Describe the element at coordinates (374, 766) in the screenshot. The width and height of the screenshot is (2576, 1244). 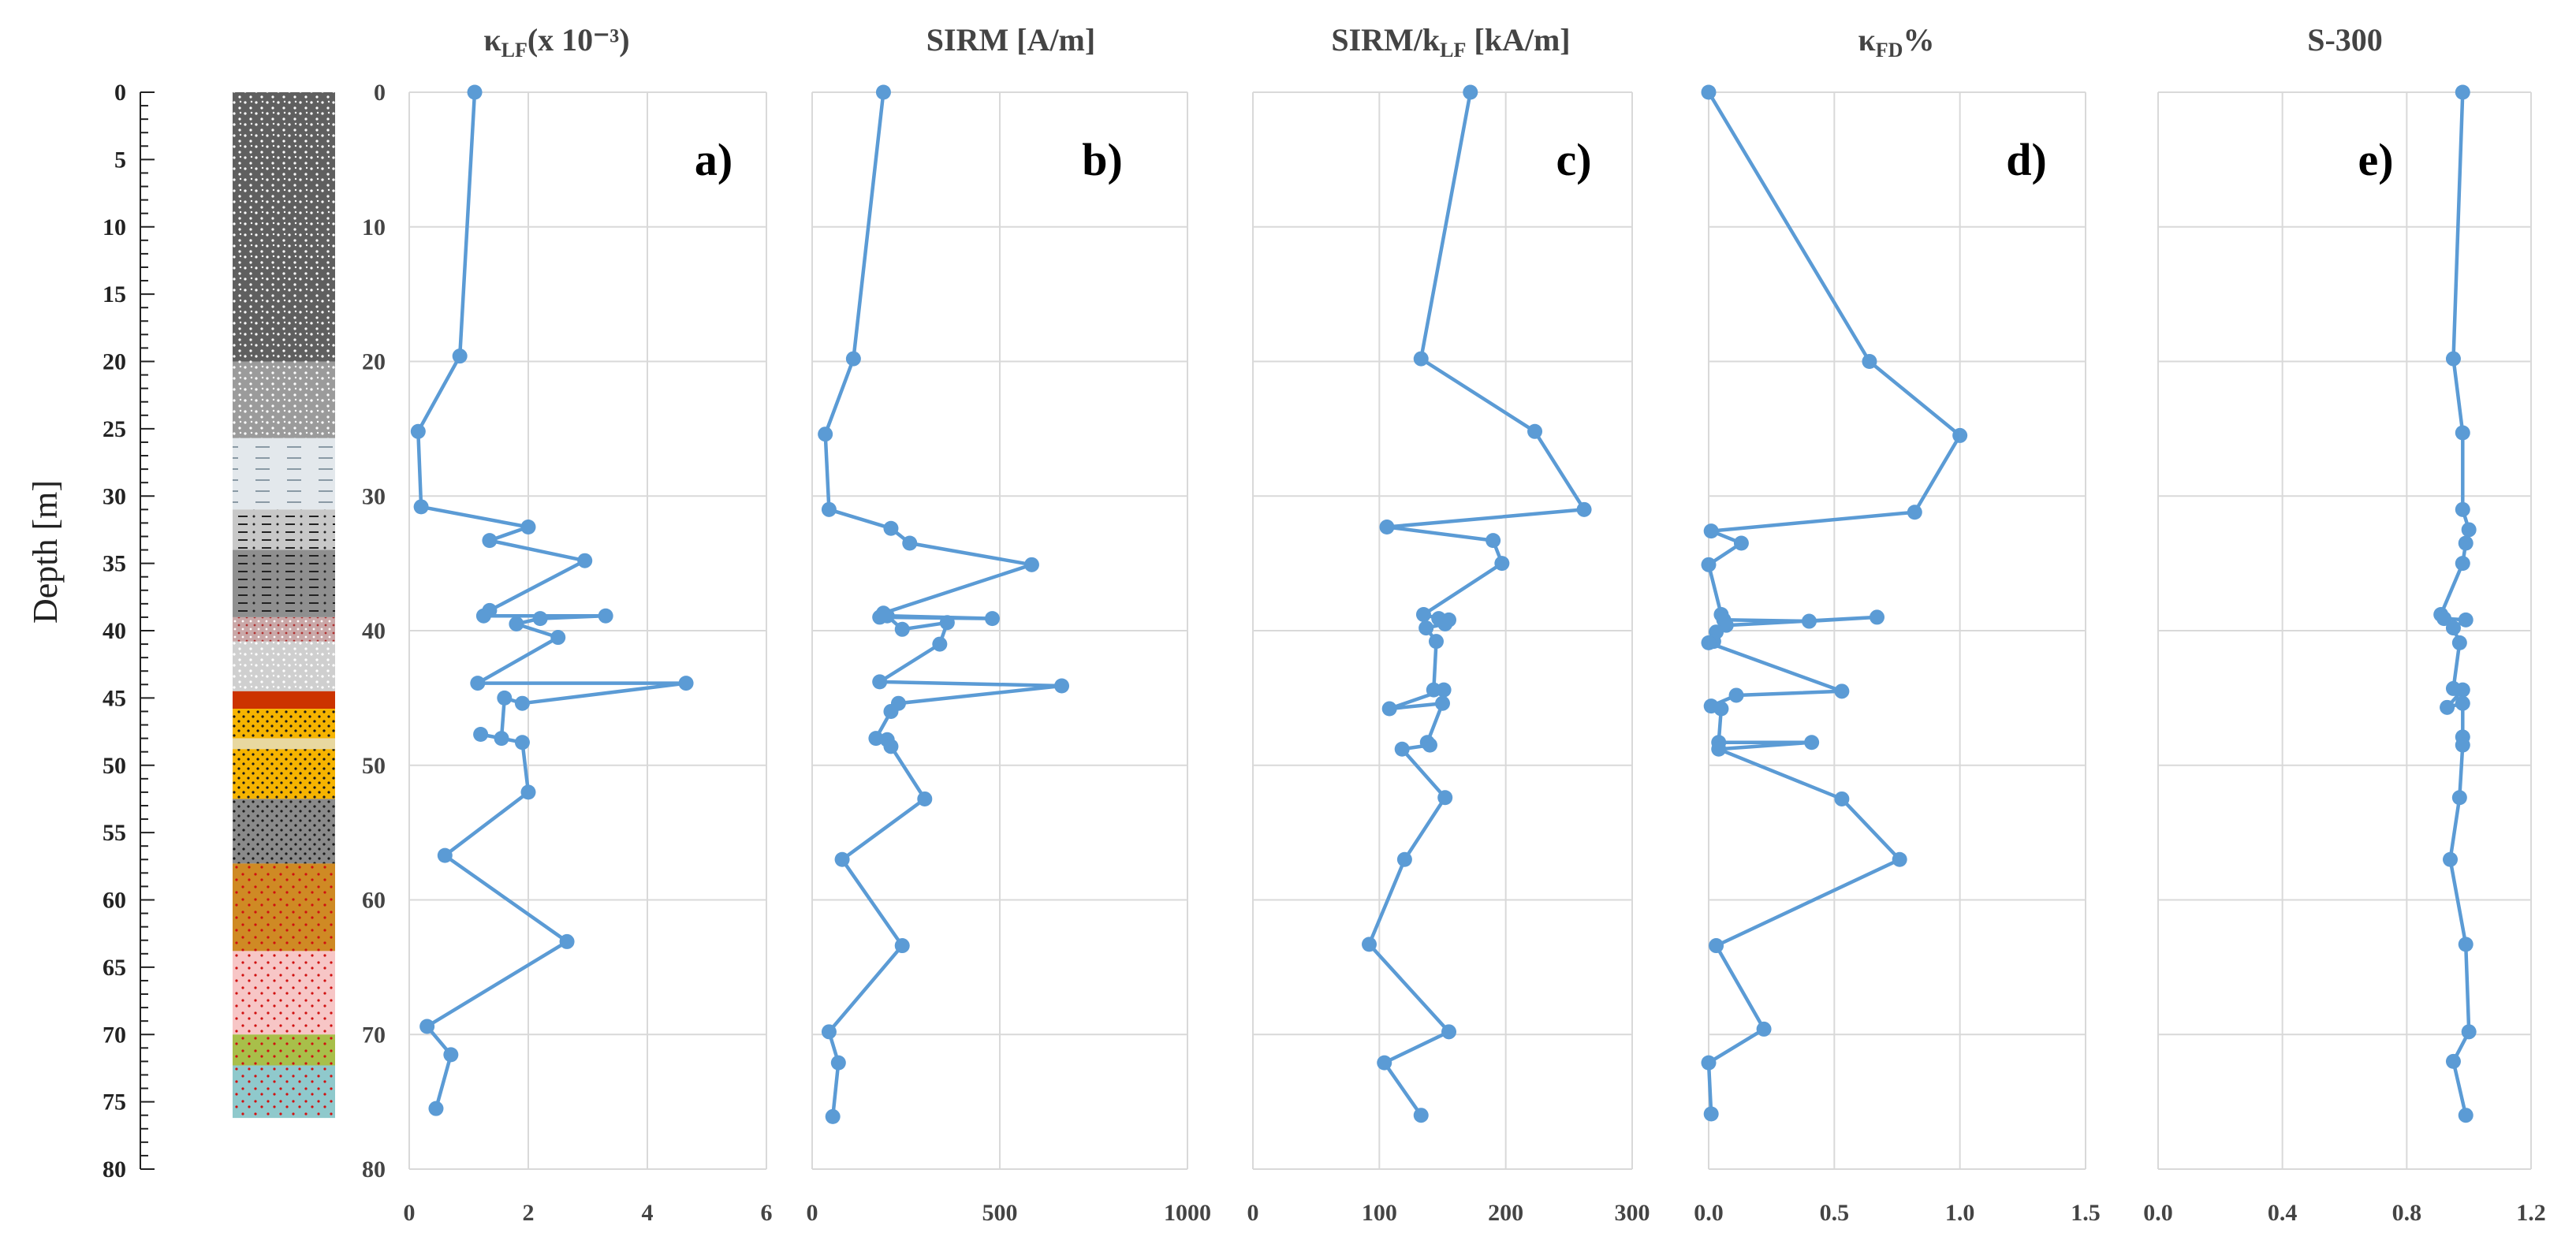
I see `y-tick-label: 50` at that location.